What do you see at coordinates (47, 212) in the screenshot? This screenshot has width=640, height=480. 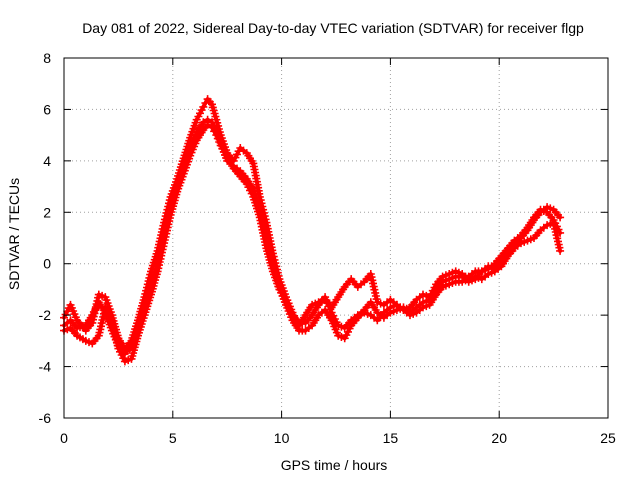 I see `y-tick-label: 2` at bounding box center [47, 212].